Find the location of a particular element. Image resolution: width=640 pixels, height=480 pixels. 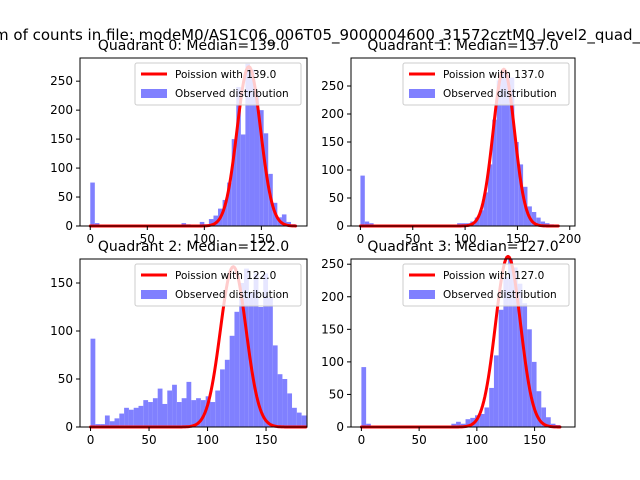

panel-title: Quadrant 3: Median=127.0 is located at coordinates (462, 247).